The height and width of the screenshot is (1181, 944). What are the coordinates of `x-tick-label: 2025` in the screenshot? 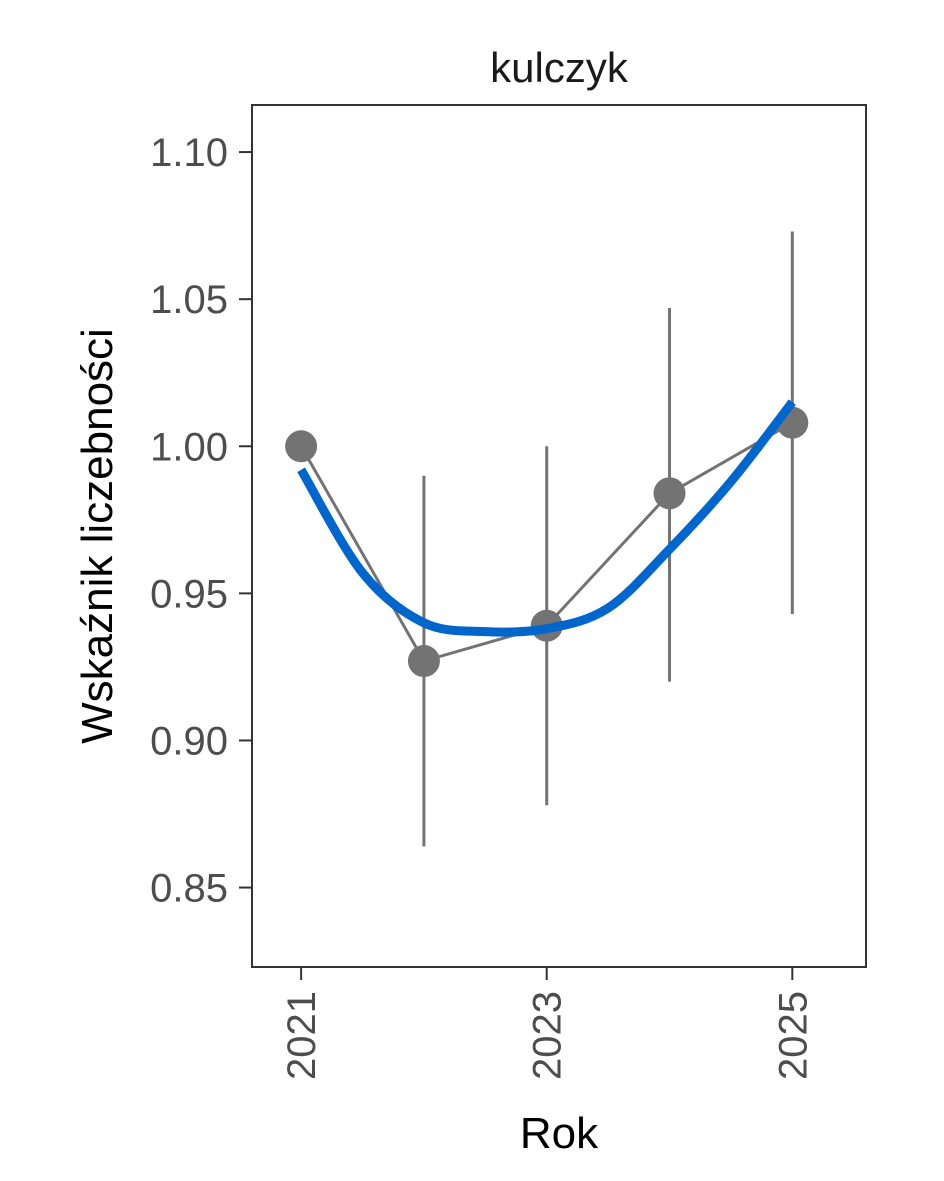 It's located at (793, 1035).